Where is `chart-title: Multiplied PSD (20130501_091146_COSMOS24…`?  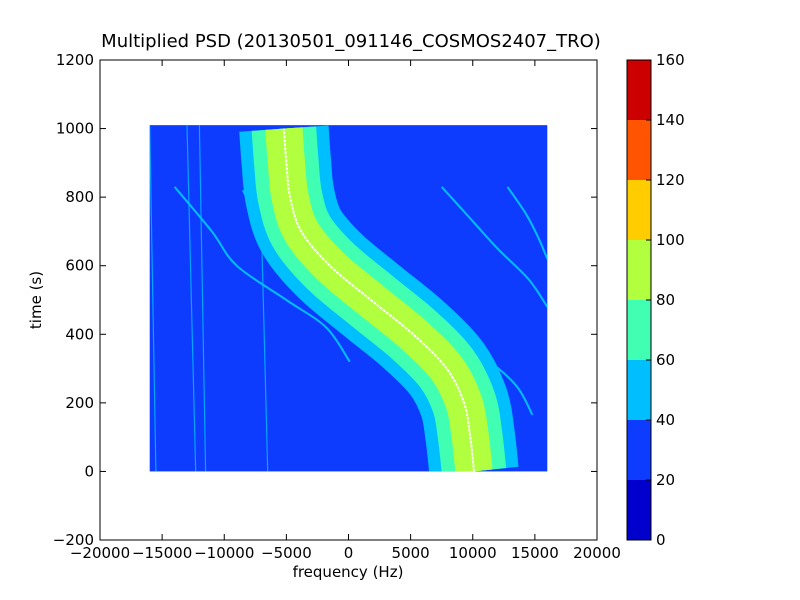 chart-title: Multiplied PSD (20130501_091146_COSMOS24… is located at coordinates (351, 41).